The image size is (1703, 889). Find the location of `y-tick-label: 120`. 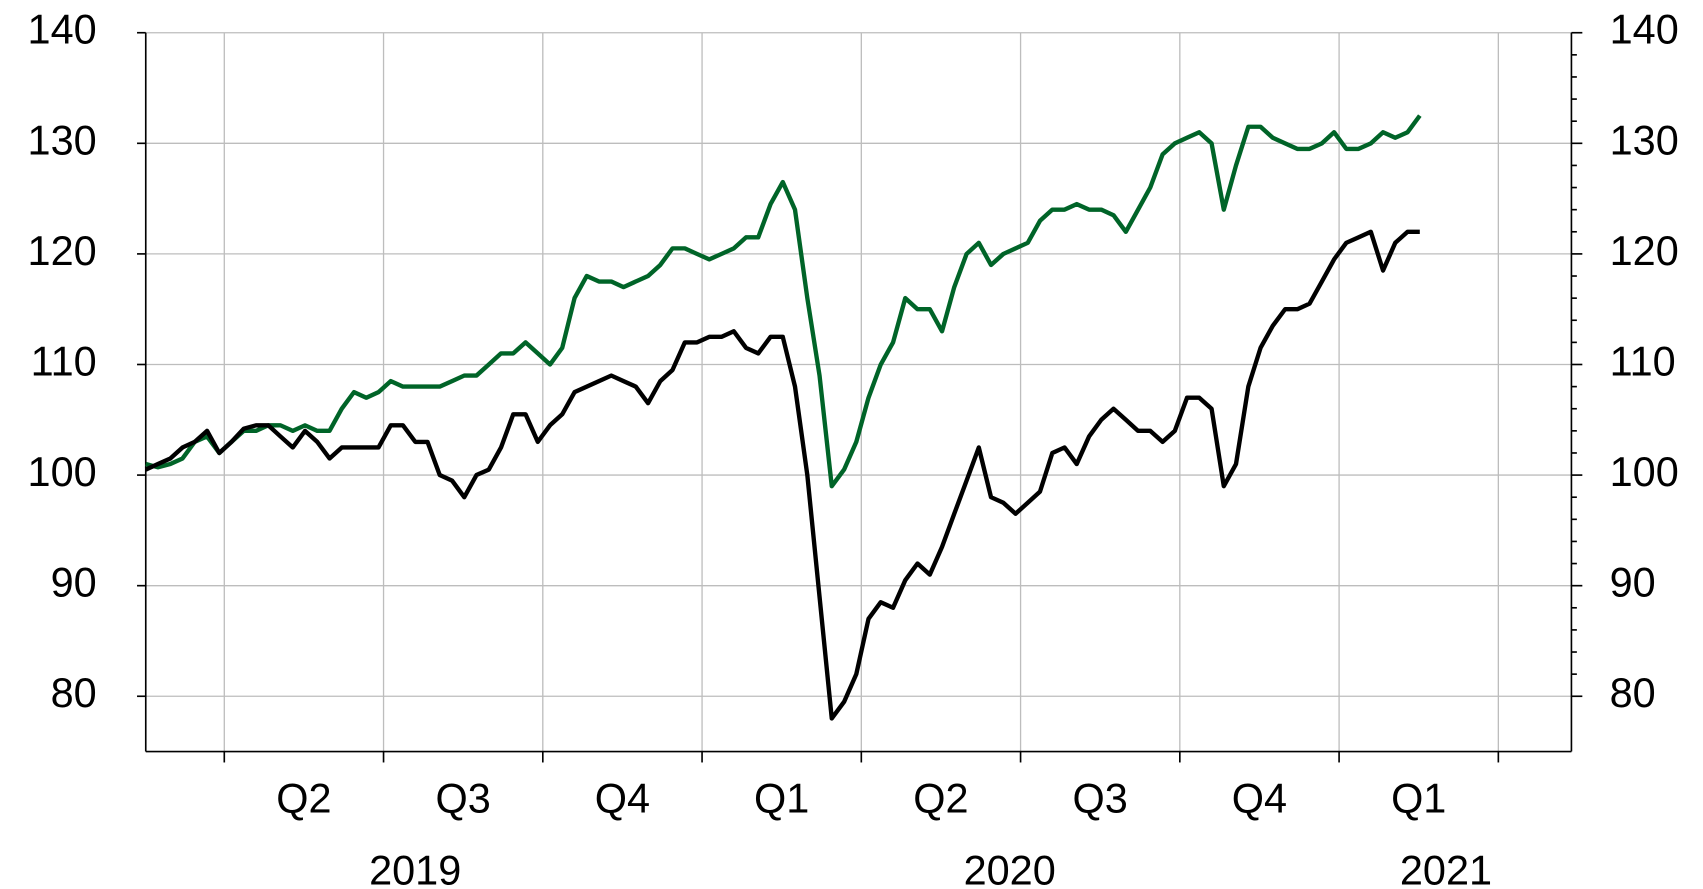

y-tick-label: 120 is located at coordinates (62, 250).